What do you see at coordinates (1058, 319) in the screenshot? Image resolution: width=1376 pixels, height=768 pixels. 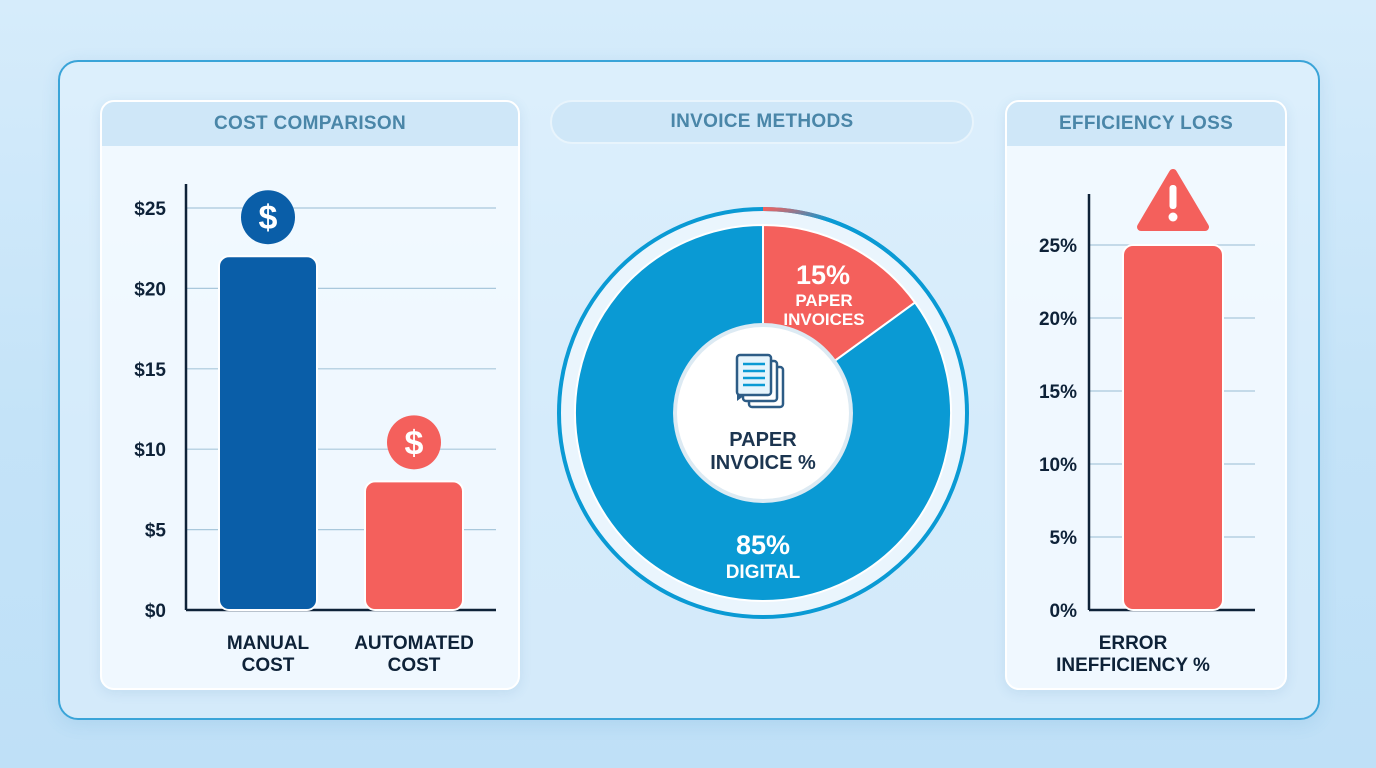 I see `y-tick-label: 20%` at bounding box center [1058, 319].